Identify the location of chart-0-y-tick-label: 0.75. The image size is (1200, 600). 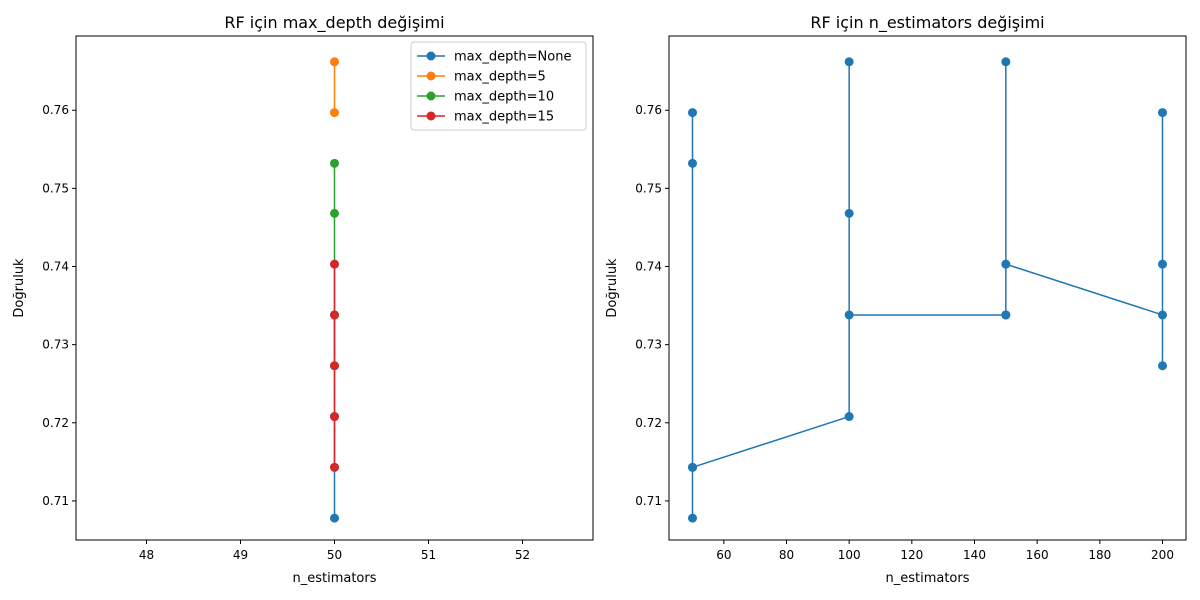
(55, 188).